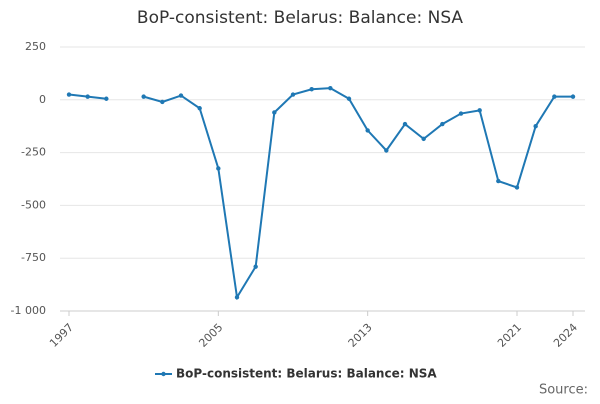 The image size is (600, 404). What do you see at coordinates (33, 257) in the screenshot?
I see `y-tick-label: -750` at bounding box center [33, 257].